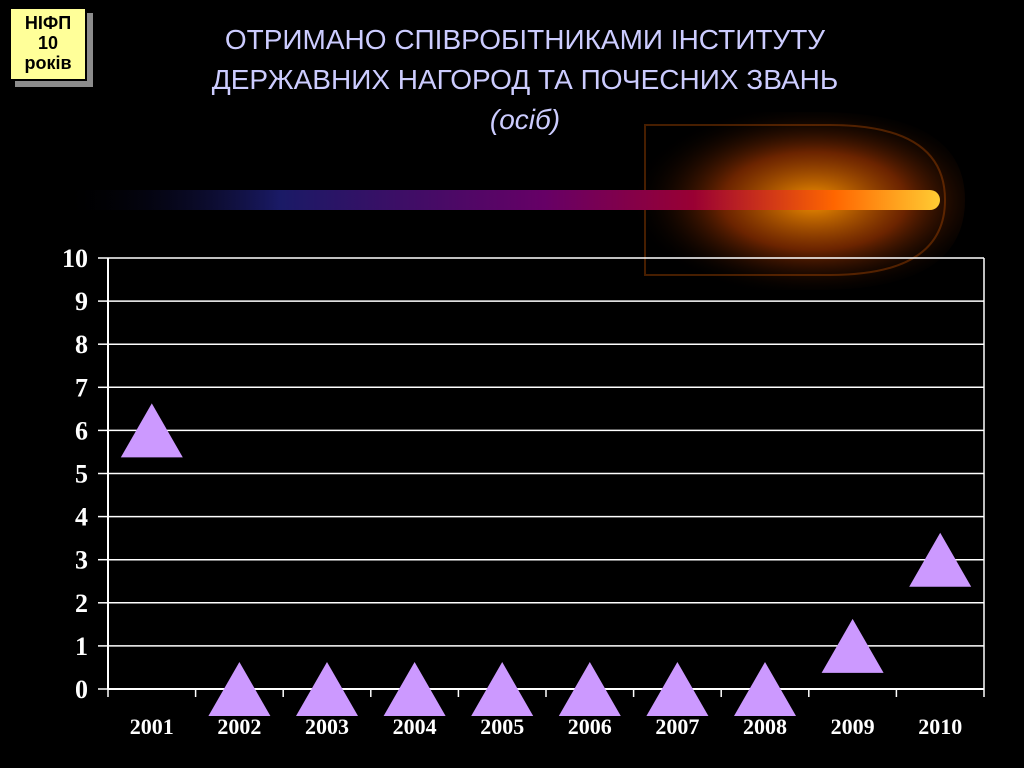 The image size is (1024, 768). What do you see at coordinates (589, 689) in the screenshot?
I see `data-point-2006` at bounding box center [589, 689].